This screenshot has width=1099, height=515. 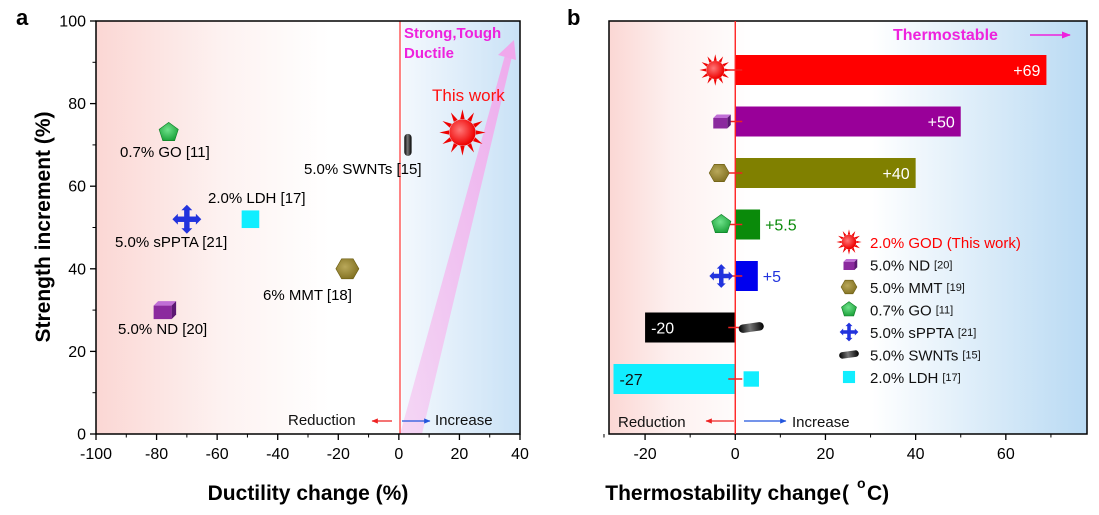 I want to click on increase-label-a: Increase, so click(x=464, y=420).